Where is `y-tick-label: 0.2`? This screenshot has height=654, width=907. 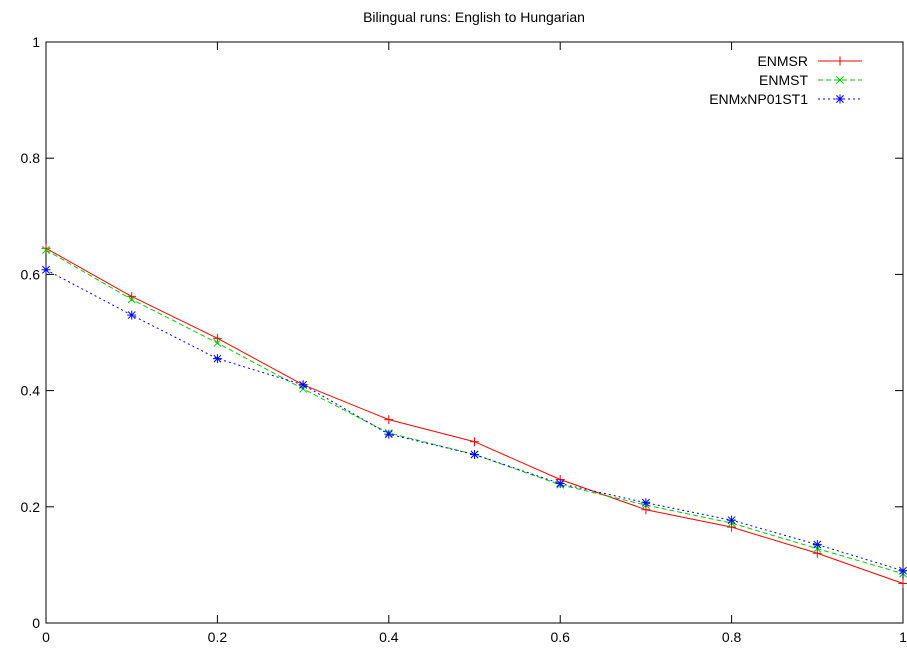 y-tick-label: 0.2 is located at coordinates (31, 507).